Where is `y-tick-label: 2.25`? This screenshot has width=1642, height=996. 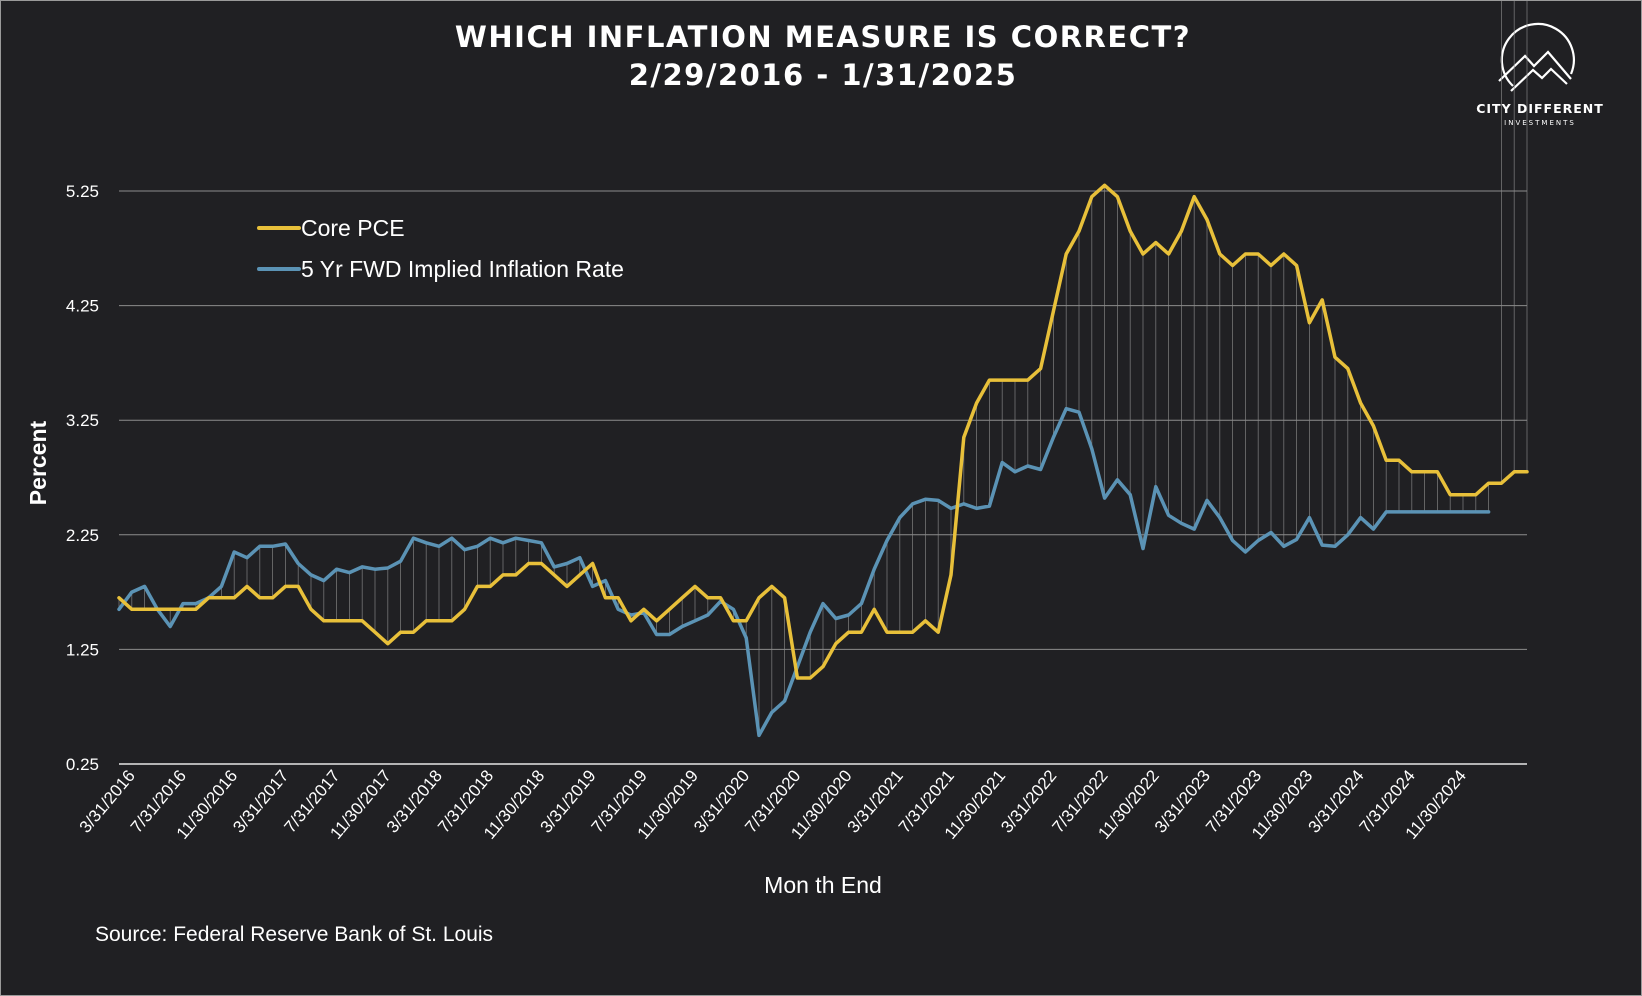 y-tick-label: 2.25 is located at coordinates (82, 535).